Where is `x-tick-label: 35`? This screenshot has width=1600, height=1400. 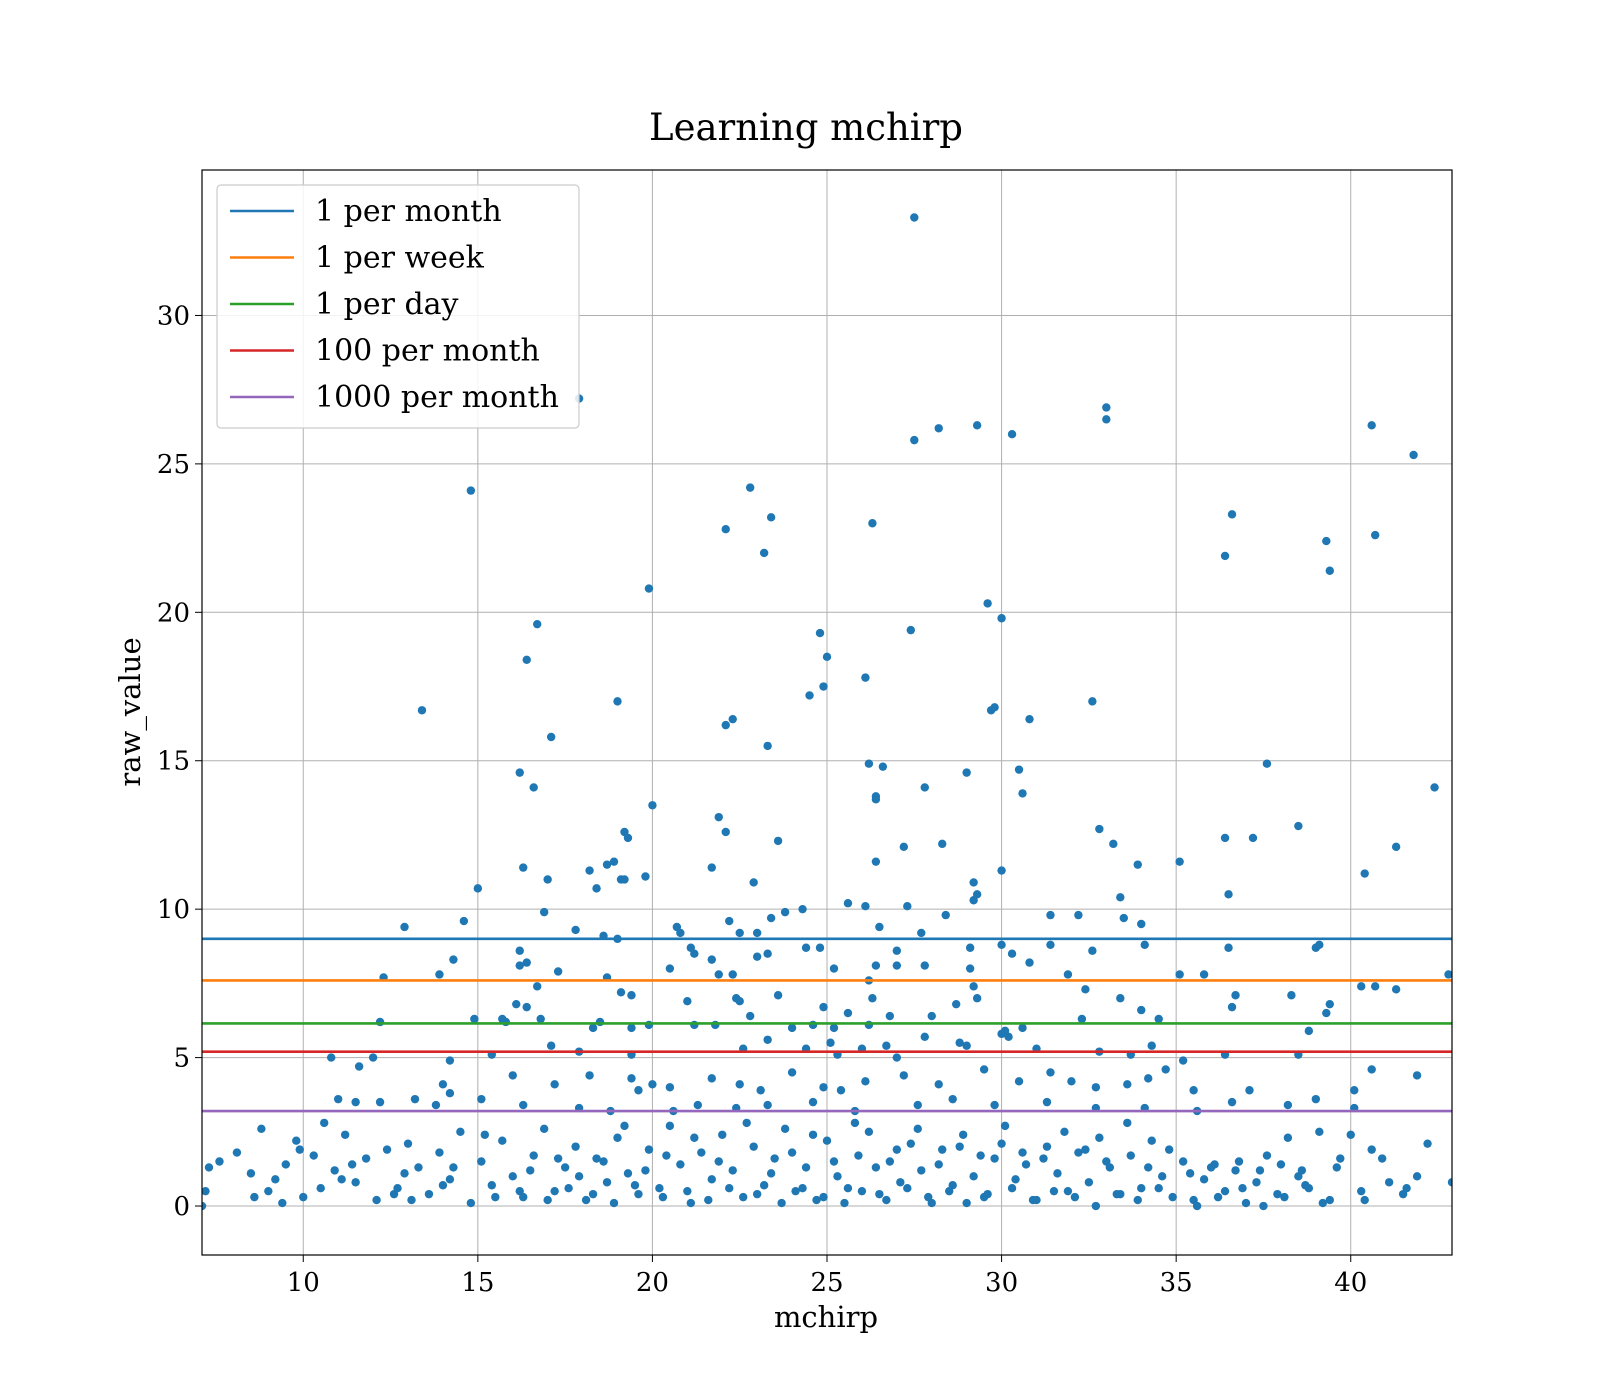
x-tick-label: 35 is located at coordinates (1176, 1283).